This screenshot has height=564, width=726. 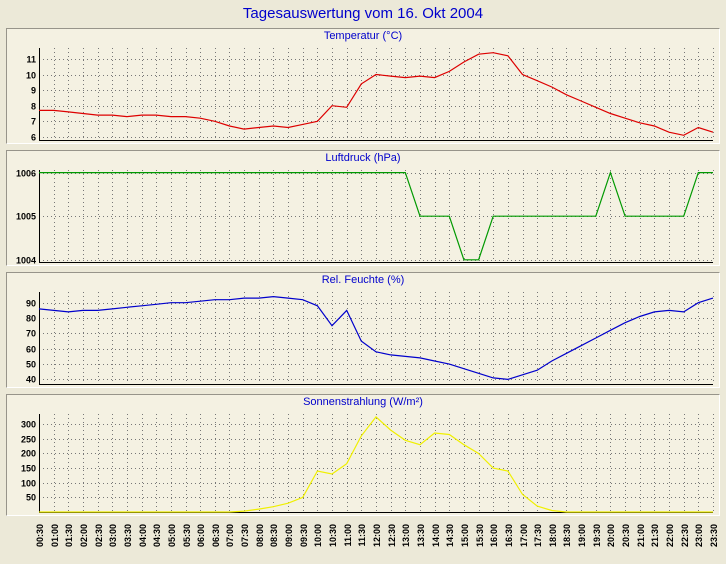 I want to click on x-tick-label: 04:30, so click(x=157, y=536).